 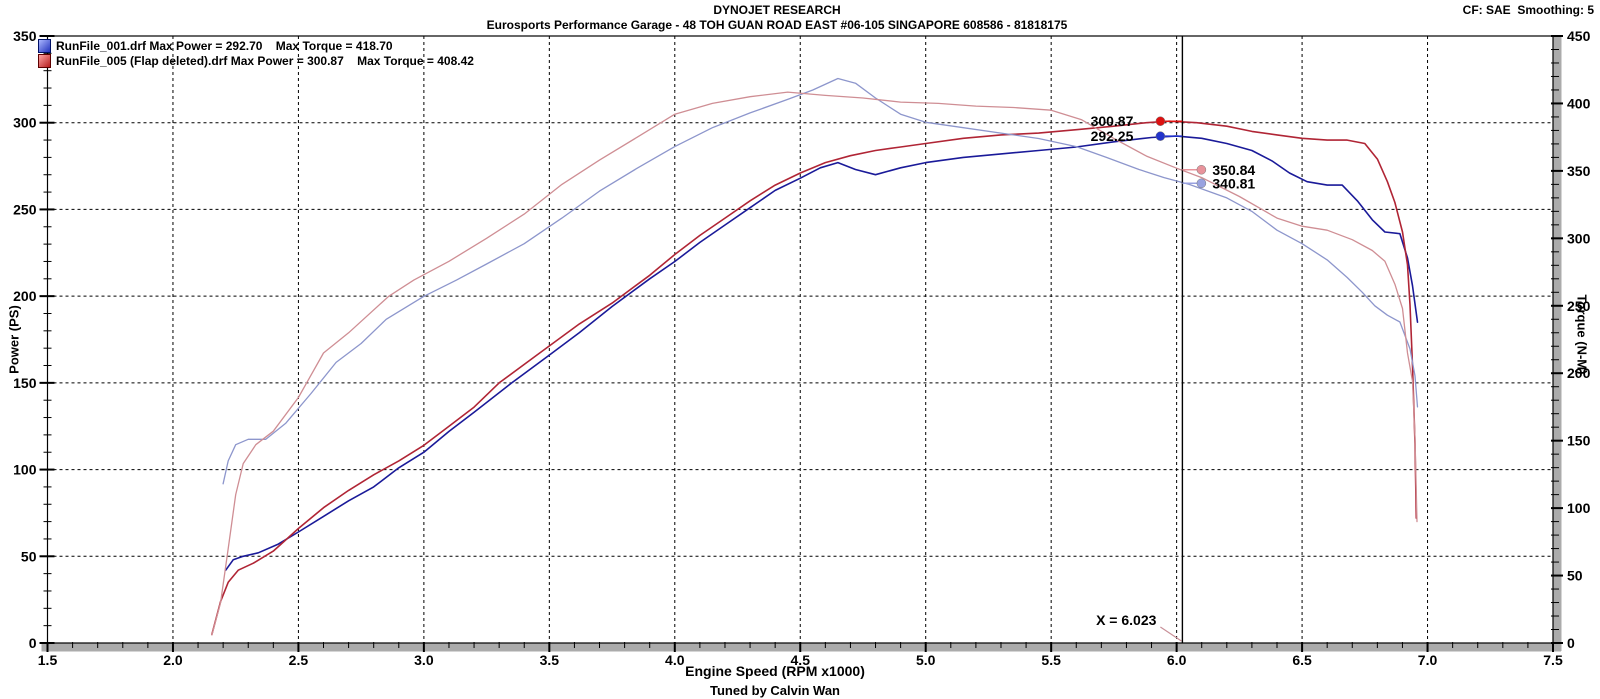 What do you see at coordinates (25, 470) in the screenshot?
I see `left-tick-label: 100` at bounding box center [25, 470].